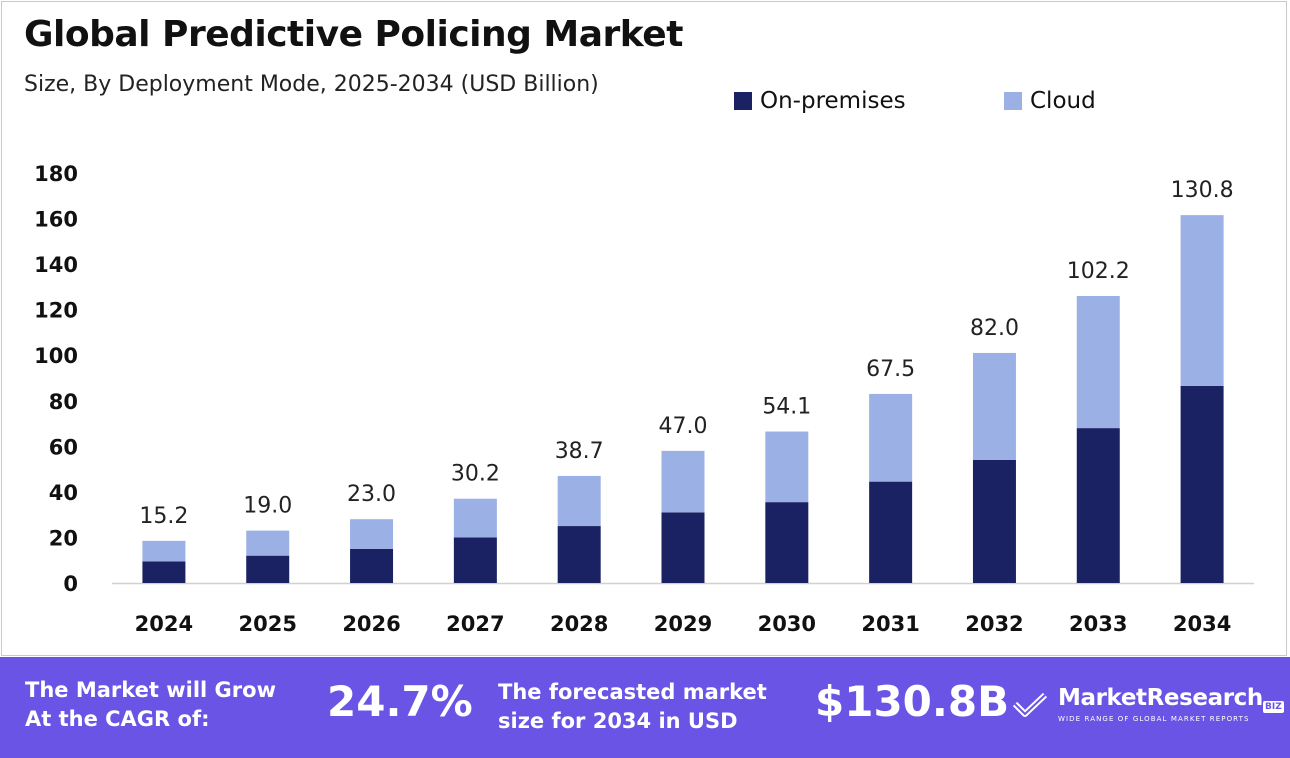  I want to click on bar-on-premises-2033, so click(1098, 505).